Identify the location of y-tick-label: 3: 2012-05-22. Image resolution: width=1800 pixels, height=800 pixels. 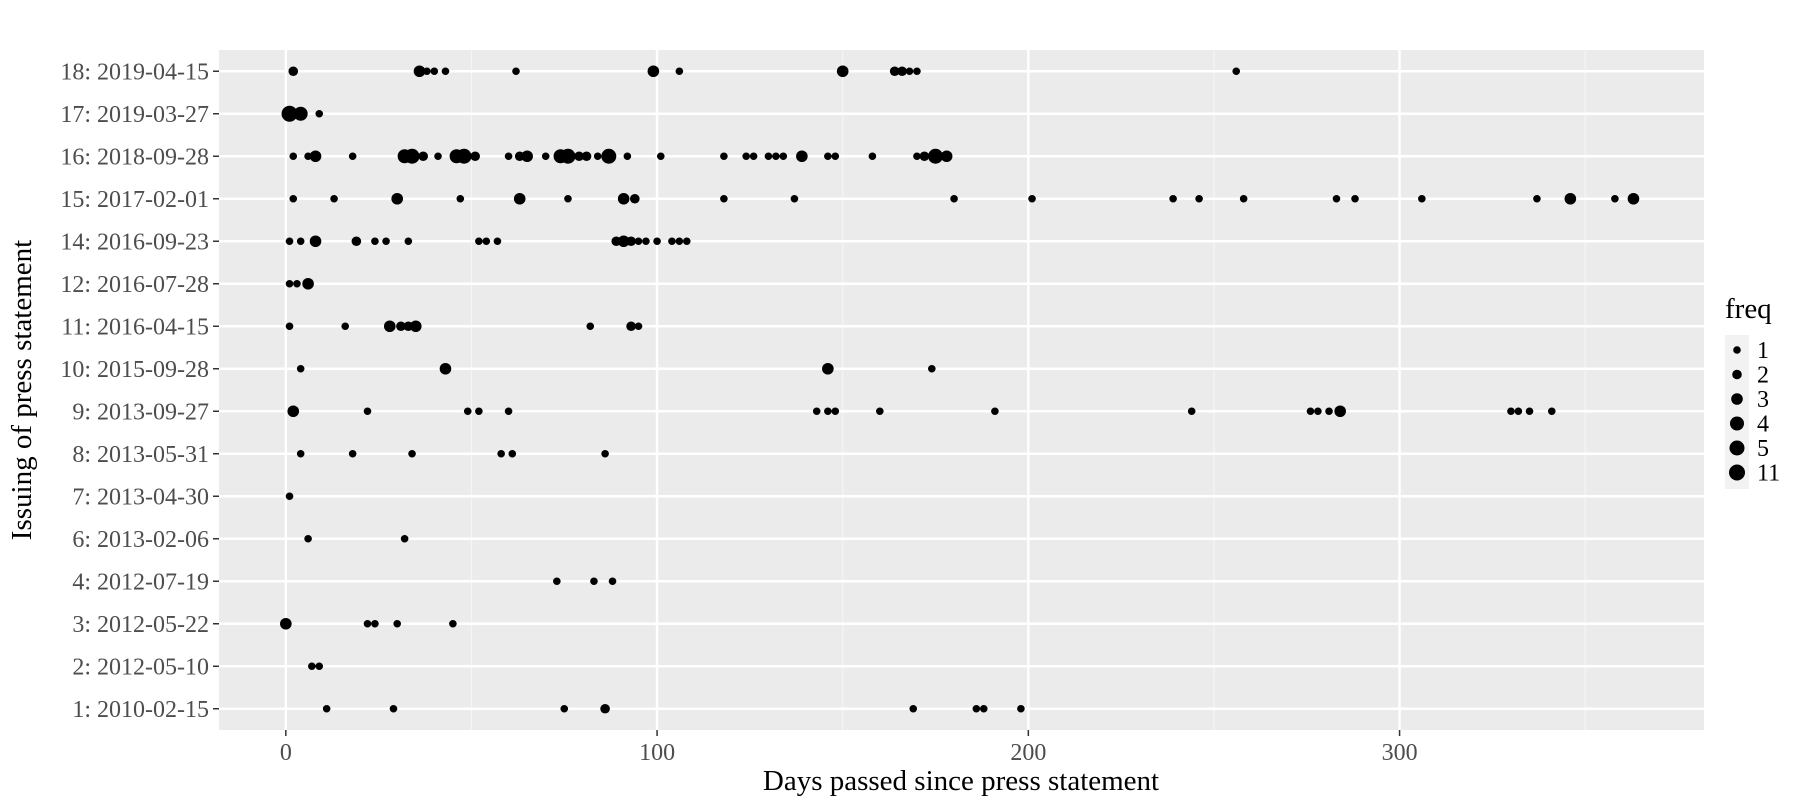
(140, 625).